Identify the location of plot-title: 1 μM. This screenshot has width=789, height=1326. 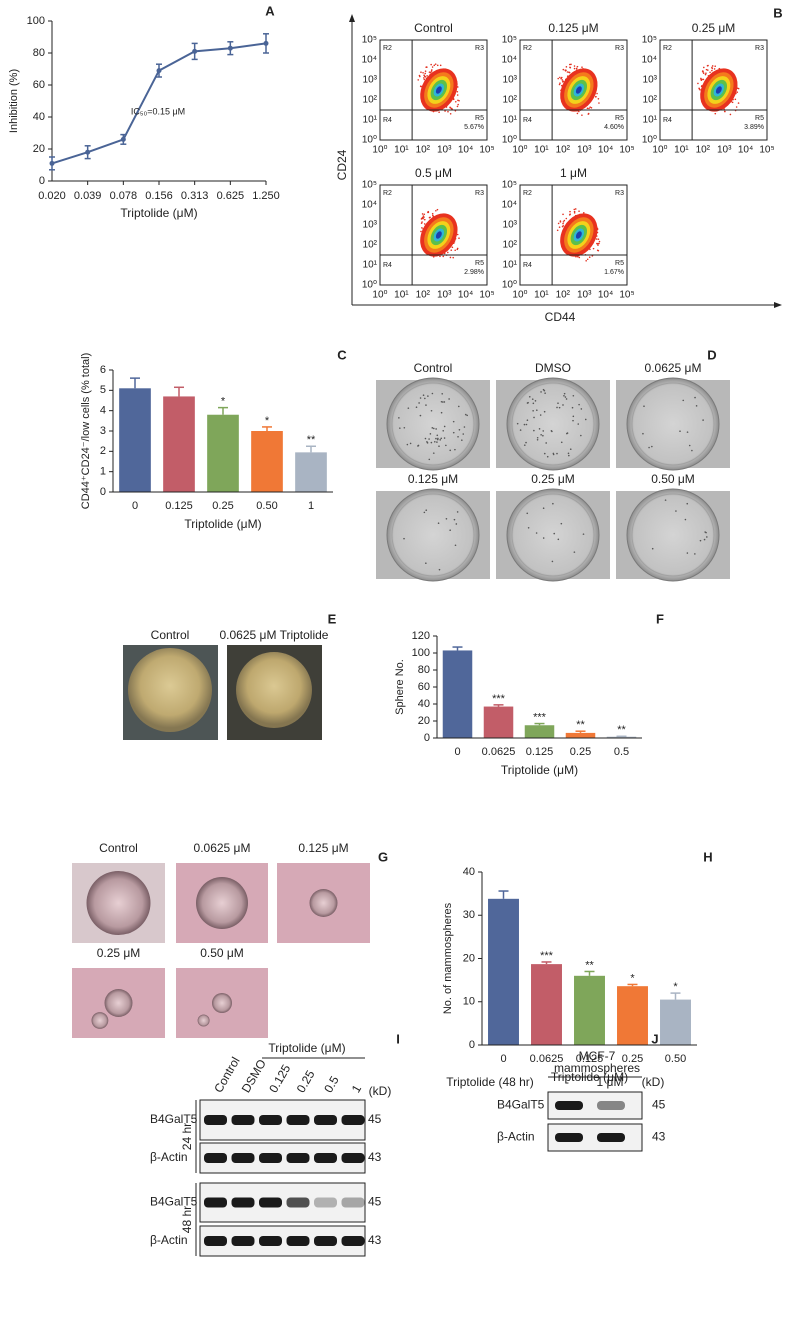
(573, 173).